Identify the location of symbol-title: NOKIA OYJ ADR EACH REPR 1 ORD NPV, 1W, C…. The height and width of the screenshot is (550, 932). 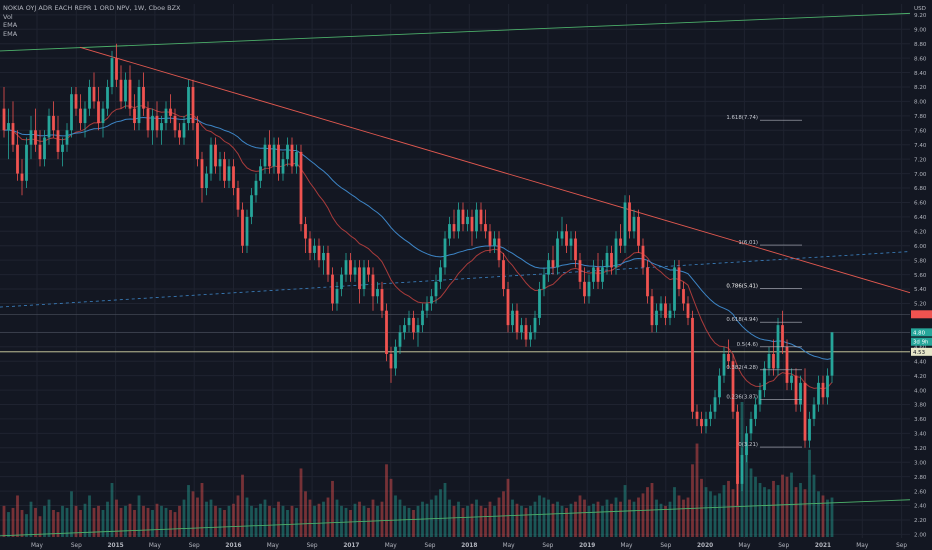
(92, 8).